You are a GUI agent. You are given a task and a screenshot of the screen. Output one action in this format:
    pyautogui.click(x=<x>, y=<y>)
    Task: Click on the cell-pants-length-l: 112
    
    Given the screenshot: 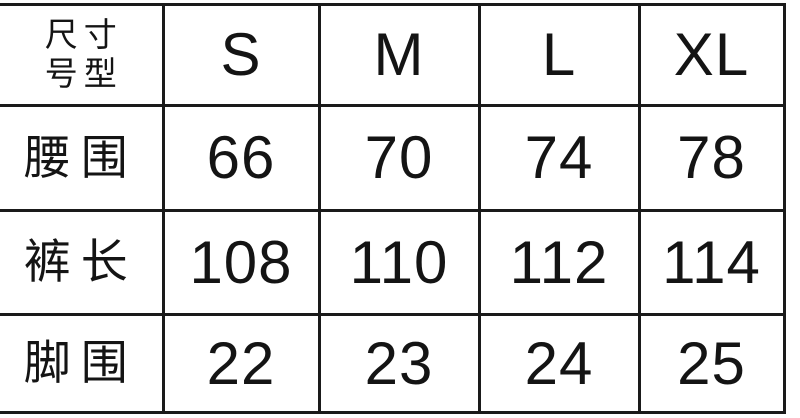 What is the action you would take?
    pyautogui.click(x=559, y=262)
    